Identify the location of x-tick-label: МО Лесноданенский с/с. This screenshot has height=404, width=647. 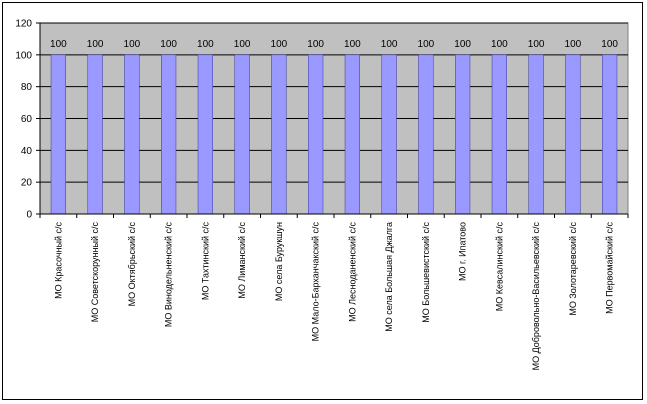
(352, 272).